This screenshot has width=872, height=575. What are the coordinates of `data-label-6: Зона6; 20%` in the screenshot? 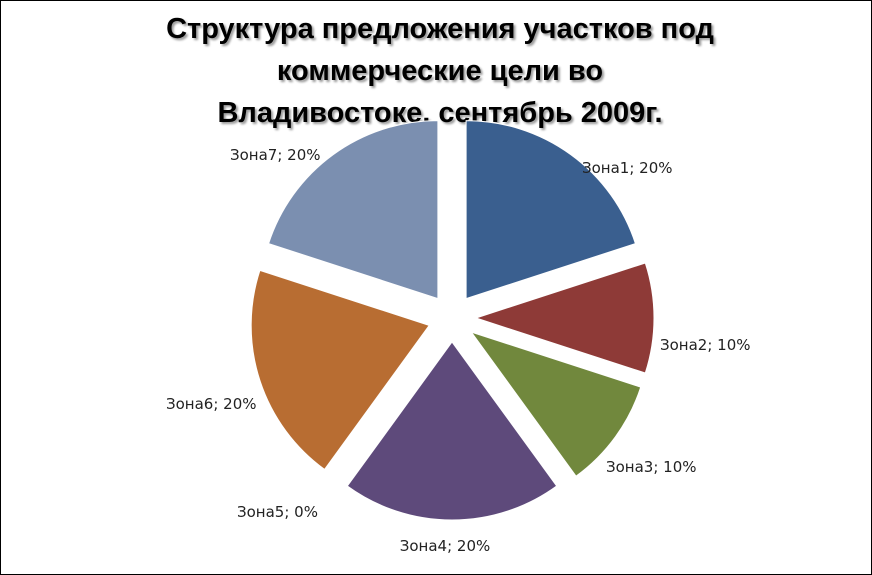 It's located at (211, 404).